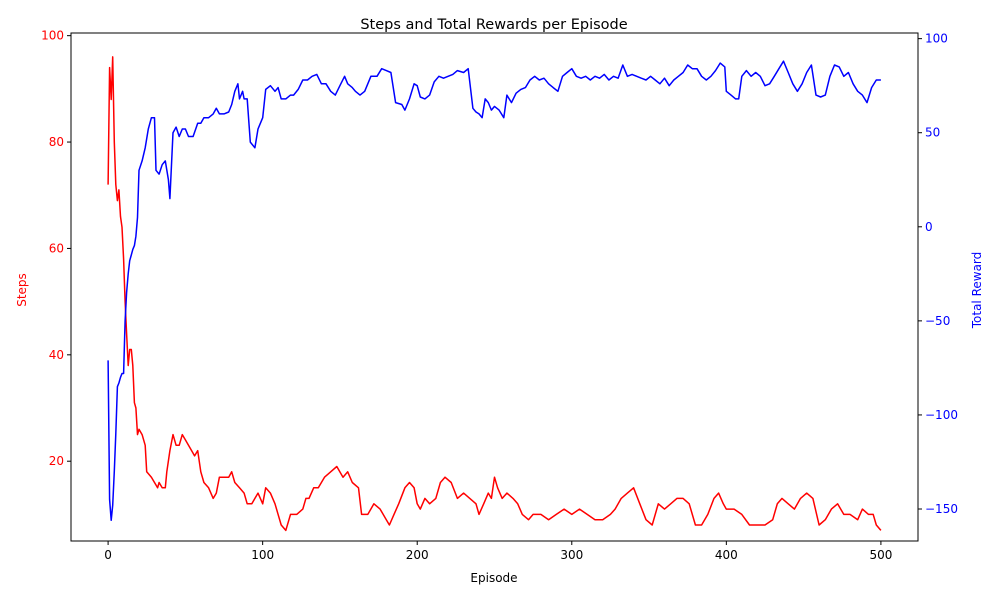 This screenshot has width=1000, height=600. Describe the element at coordinates (941, 509) in the screenshot. I see `right-y-tick-label: −150` at that location.